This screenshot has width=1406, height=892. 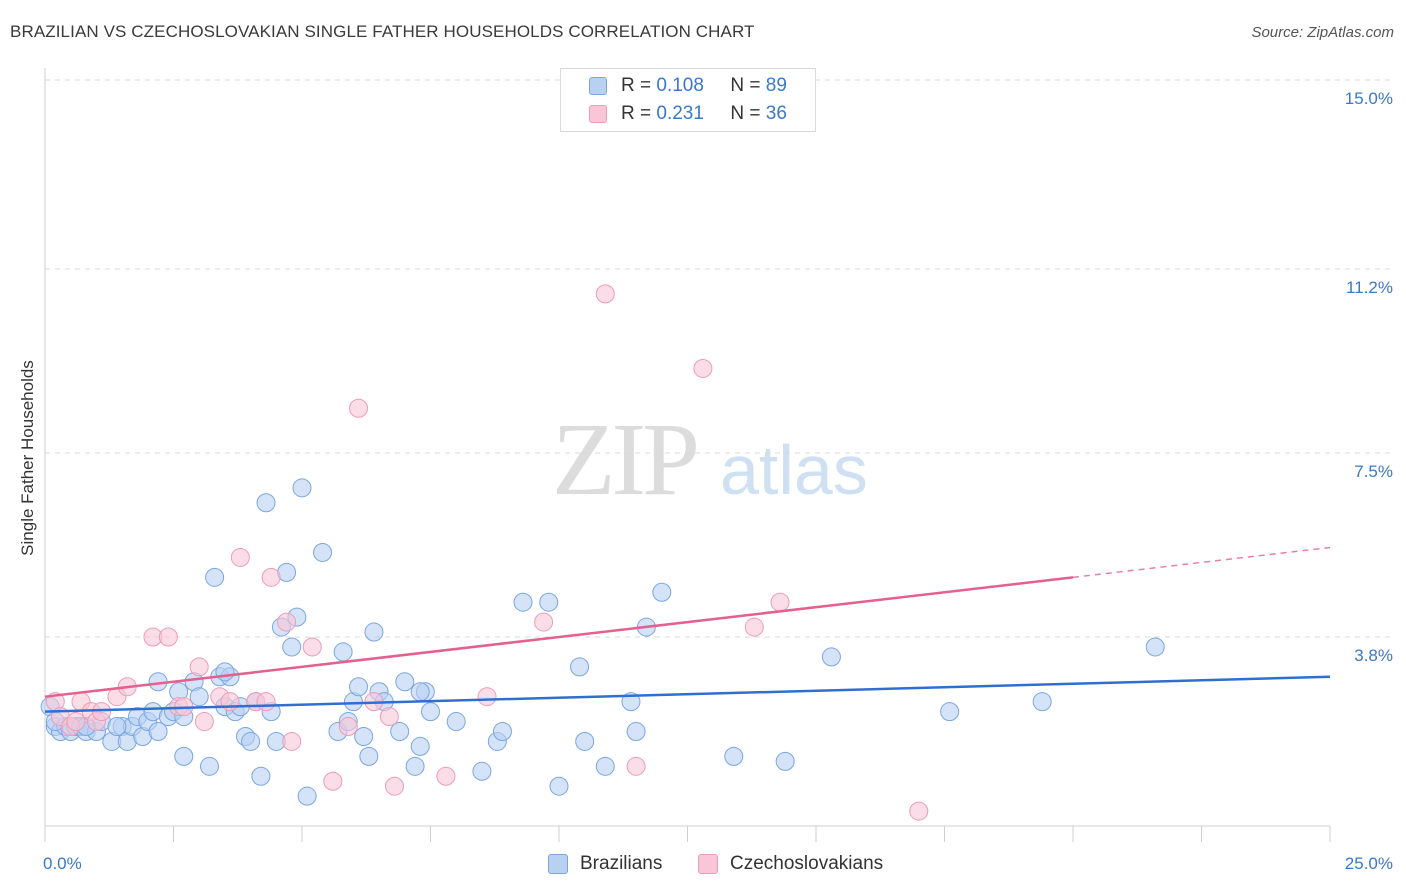 I want to click on watermark-atlas: atlas, so click(x=794, y=470).